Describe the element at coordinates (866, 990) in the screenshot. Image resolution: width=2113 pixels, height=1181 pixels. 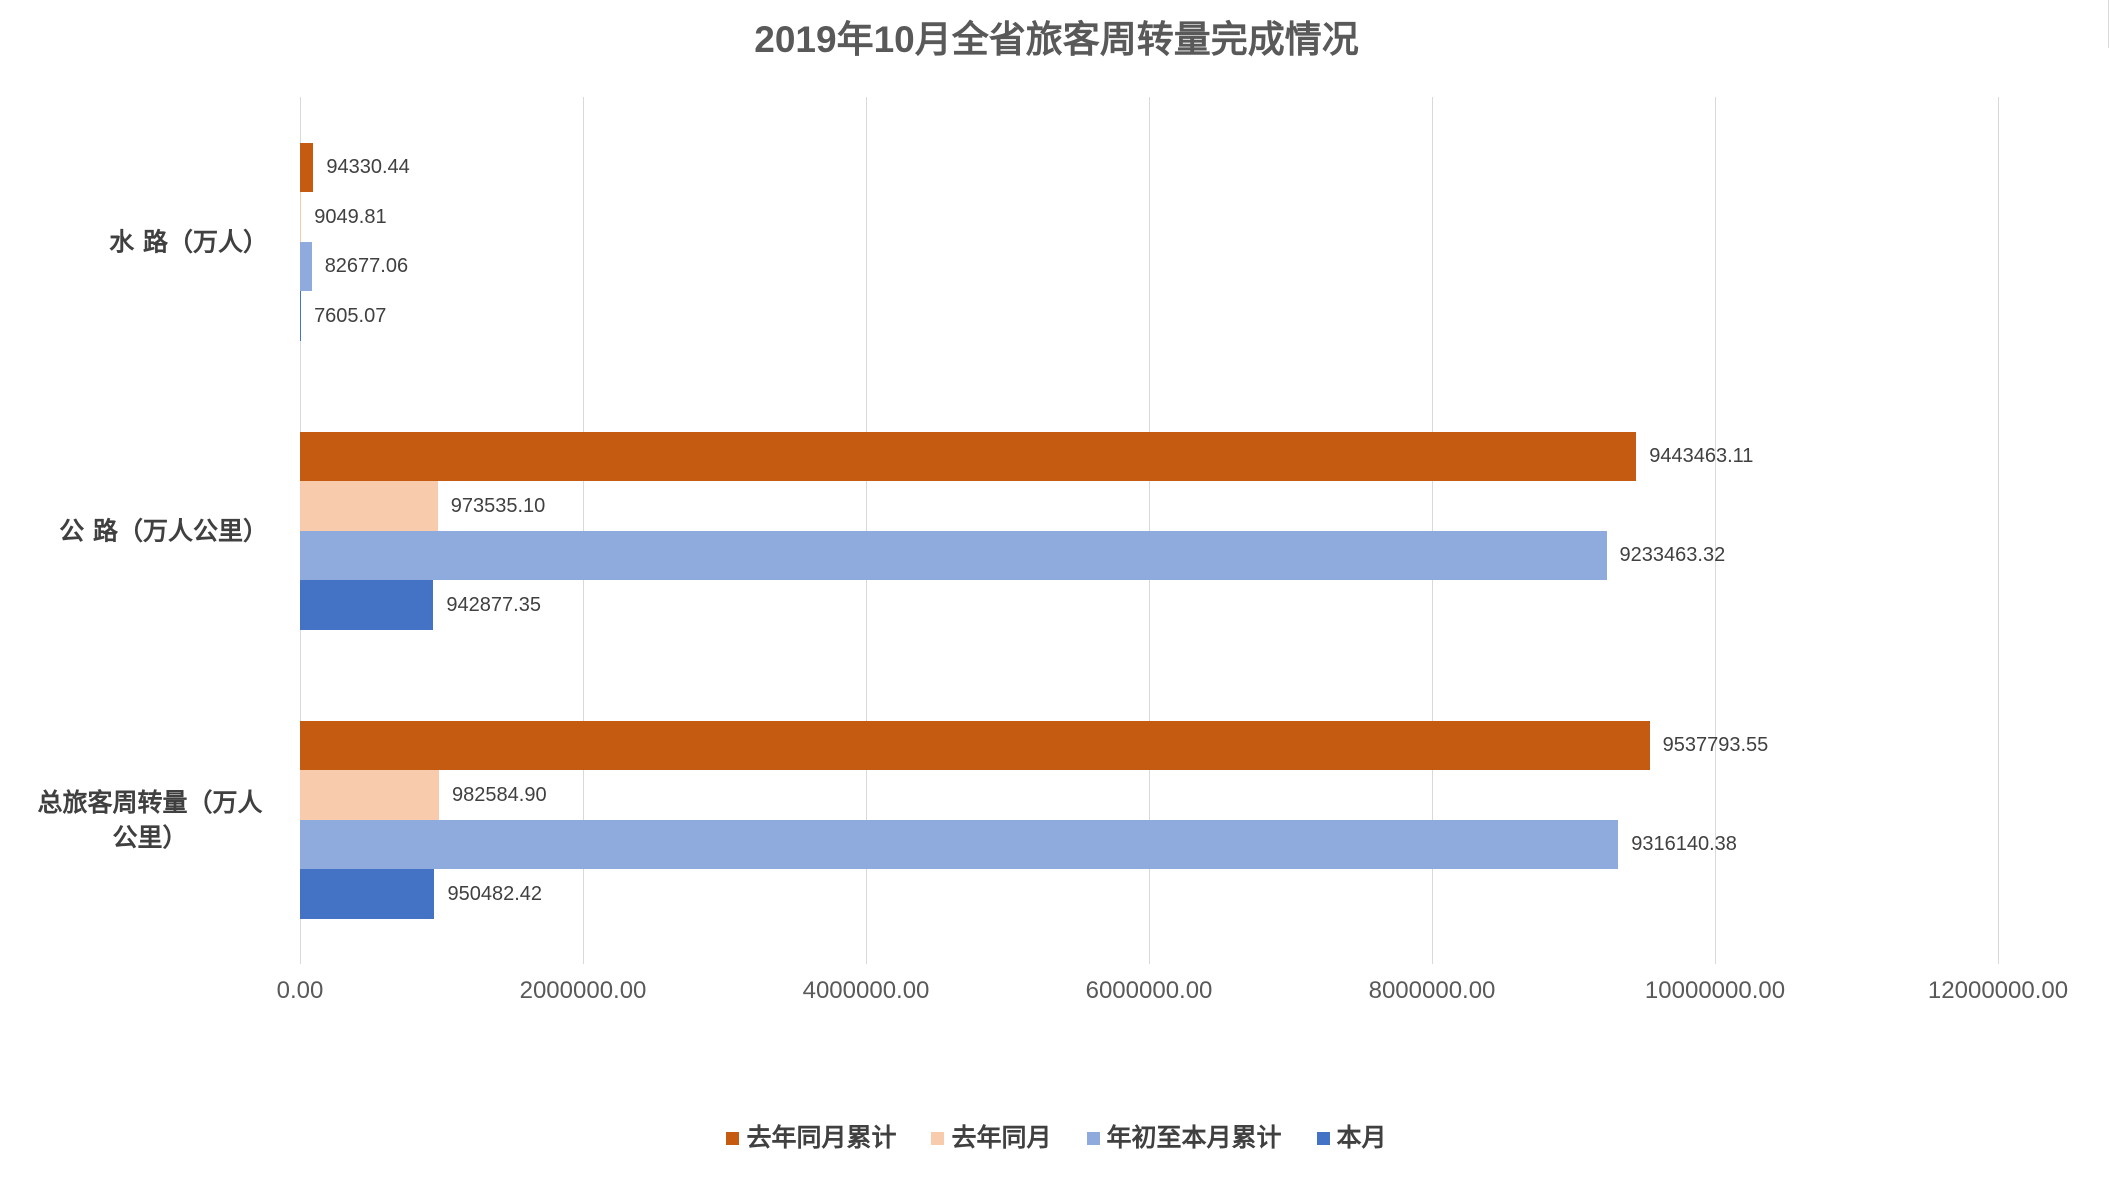
I see `x-tick-label: 4000000.00` at that location.